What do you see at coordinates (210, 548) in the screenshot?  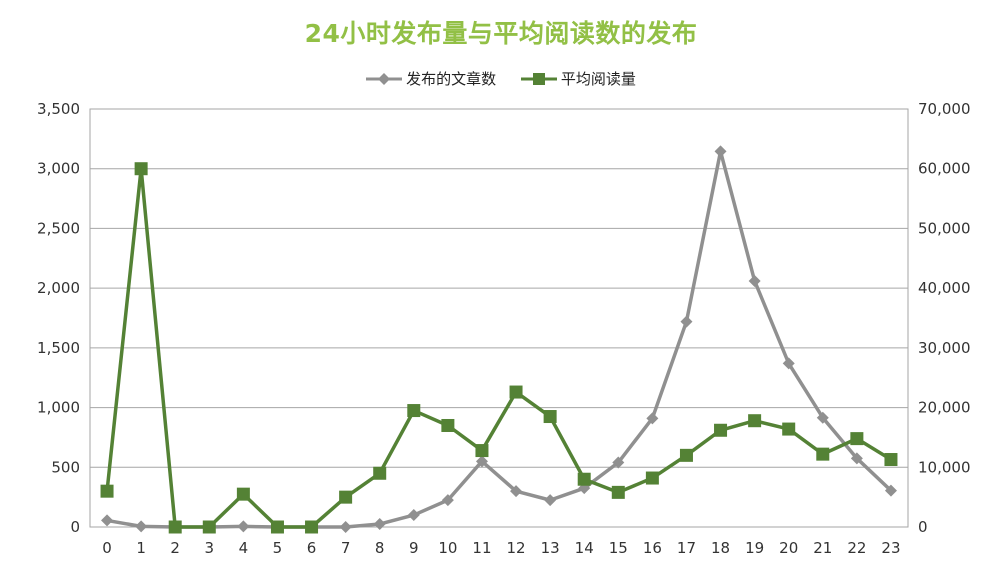 I see `x-tick-label: 3` at bounding box center [210, 548].